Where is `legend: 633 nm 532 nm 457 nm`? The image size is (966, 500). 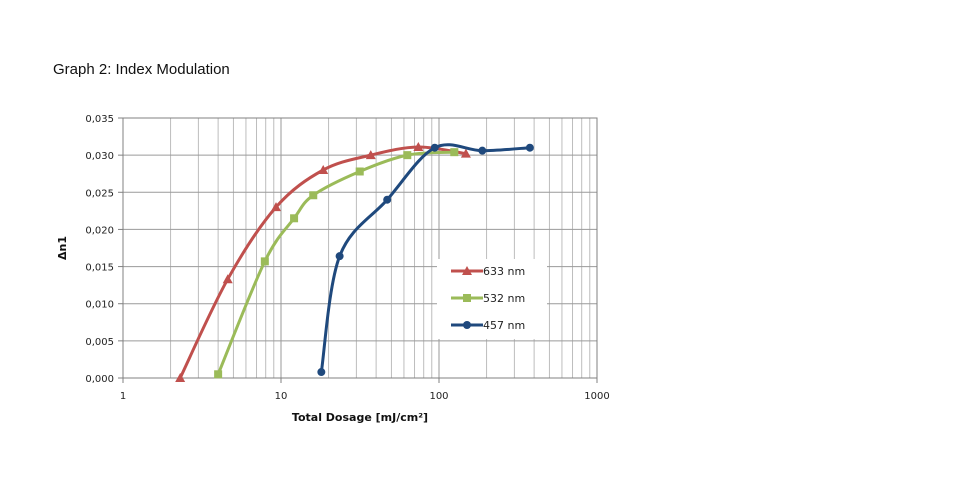
legend: 633 nm 532 nm 457 nm is located at coordinates (492, 299).